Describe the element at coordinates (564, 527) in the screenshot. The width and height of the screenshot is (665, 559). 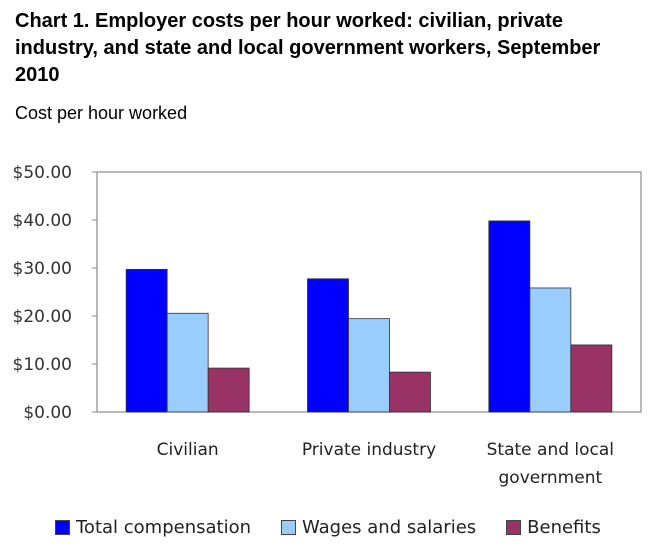
I see `legend-label-benefits: Benefits` at that location.